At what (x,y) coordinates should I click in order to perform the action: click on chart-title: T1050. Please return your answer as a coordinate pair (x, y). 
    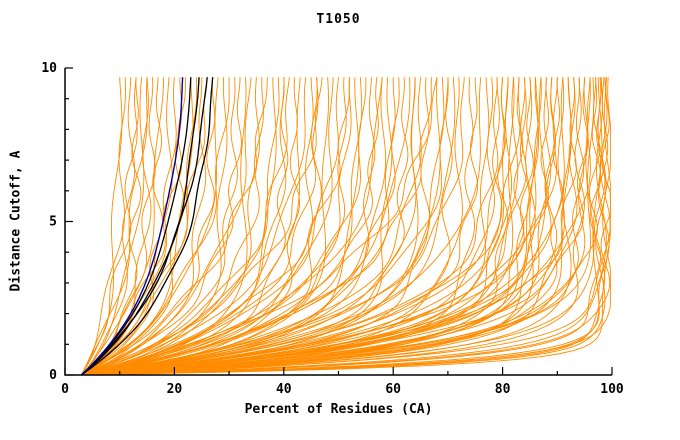
    Looking at the image, I should click on (338, 19).